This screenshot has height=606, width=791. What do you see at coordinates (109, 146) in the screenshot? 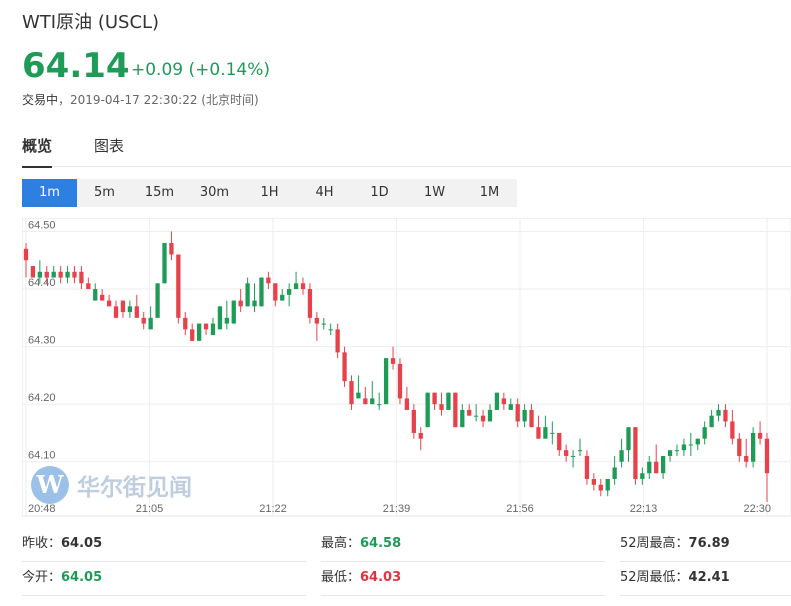
I see `tab-chart: 图表` at bounding box center [109, 146].